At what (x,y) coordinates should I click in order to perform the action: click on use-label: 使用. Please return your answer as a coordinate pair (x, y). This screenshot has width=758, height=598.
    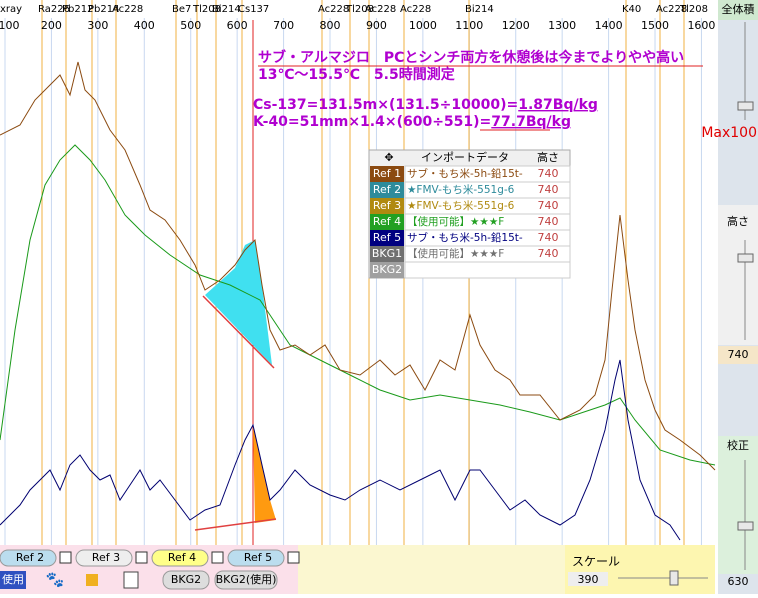
    Looking at the image, I should click on (13, 579).